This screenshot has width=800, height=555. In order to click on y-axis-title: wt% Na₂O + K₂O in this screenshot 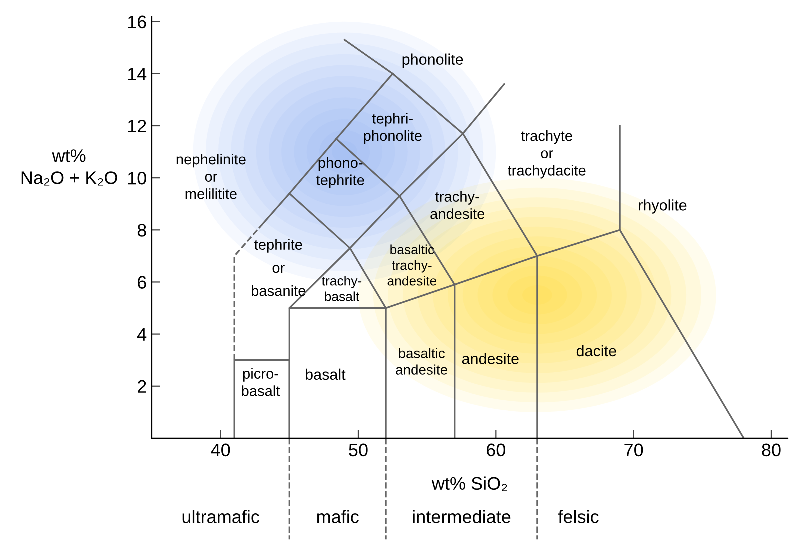, I will do `click(70, 168)`.